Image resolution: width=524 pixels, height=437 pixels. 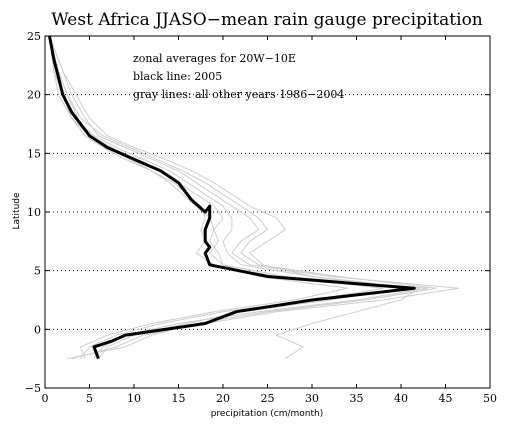 What do you see at coordinates (34, 212) in the screenshot?
I see `y-tick-label: 10` at bounding box center [34, 212].